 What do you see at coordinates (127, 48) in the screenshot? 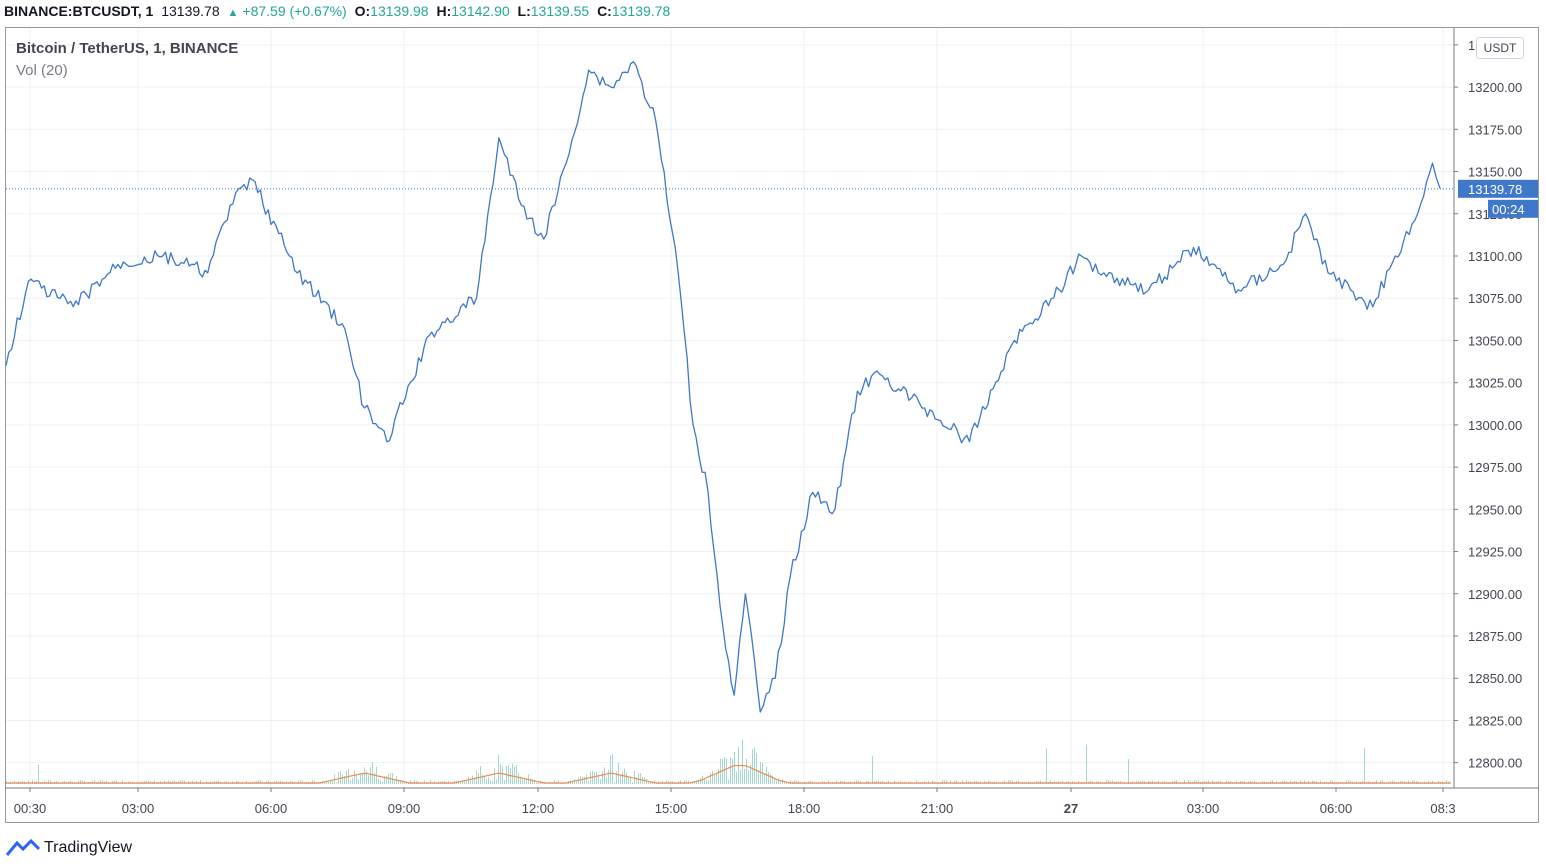
I see `chart-title: Bitcoin / TetherUS, 1, BINANCE` at bounding box center [127, 48].